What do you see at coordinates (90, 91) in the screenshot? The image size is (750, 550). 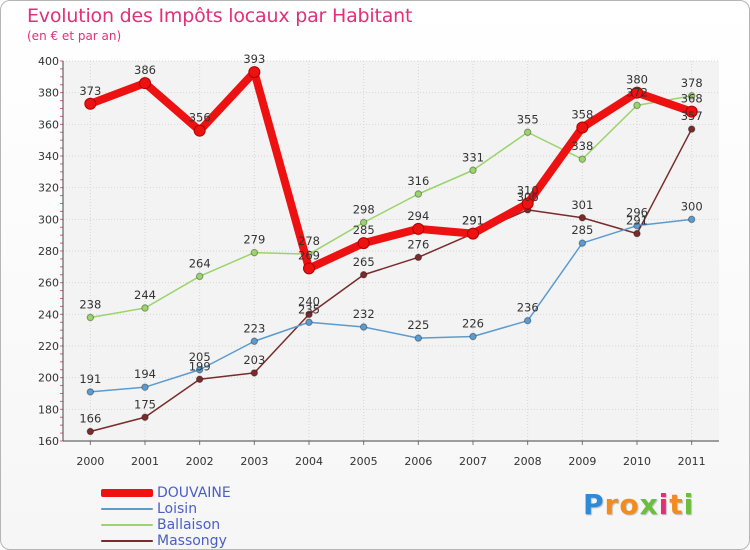 I see `data-label-douvaine: 373` at bounding box center [90, 91].